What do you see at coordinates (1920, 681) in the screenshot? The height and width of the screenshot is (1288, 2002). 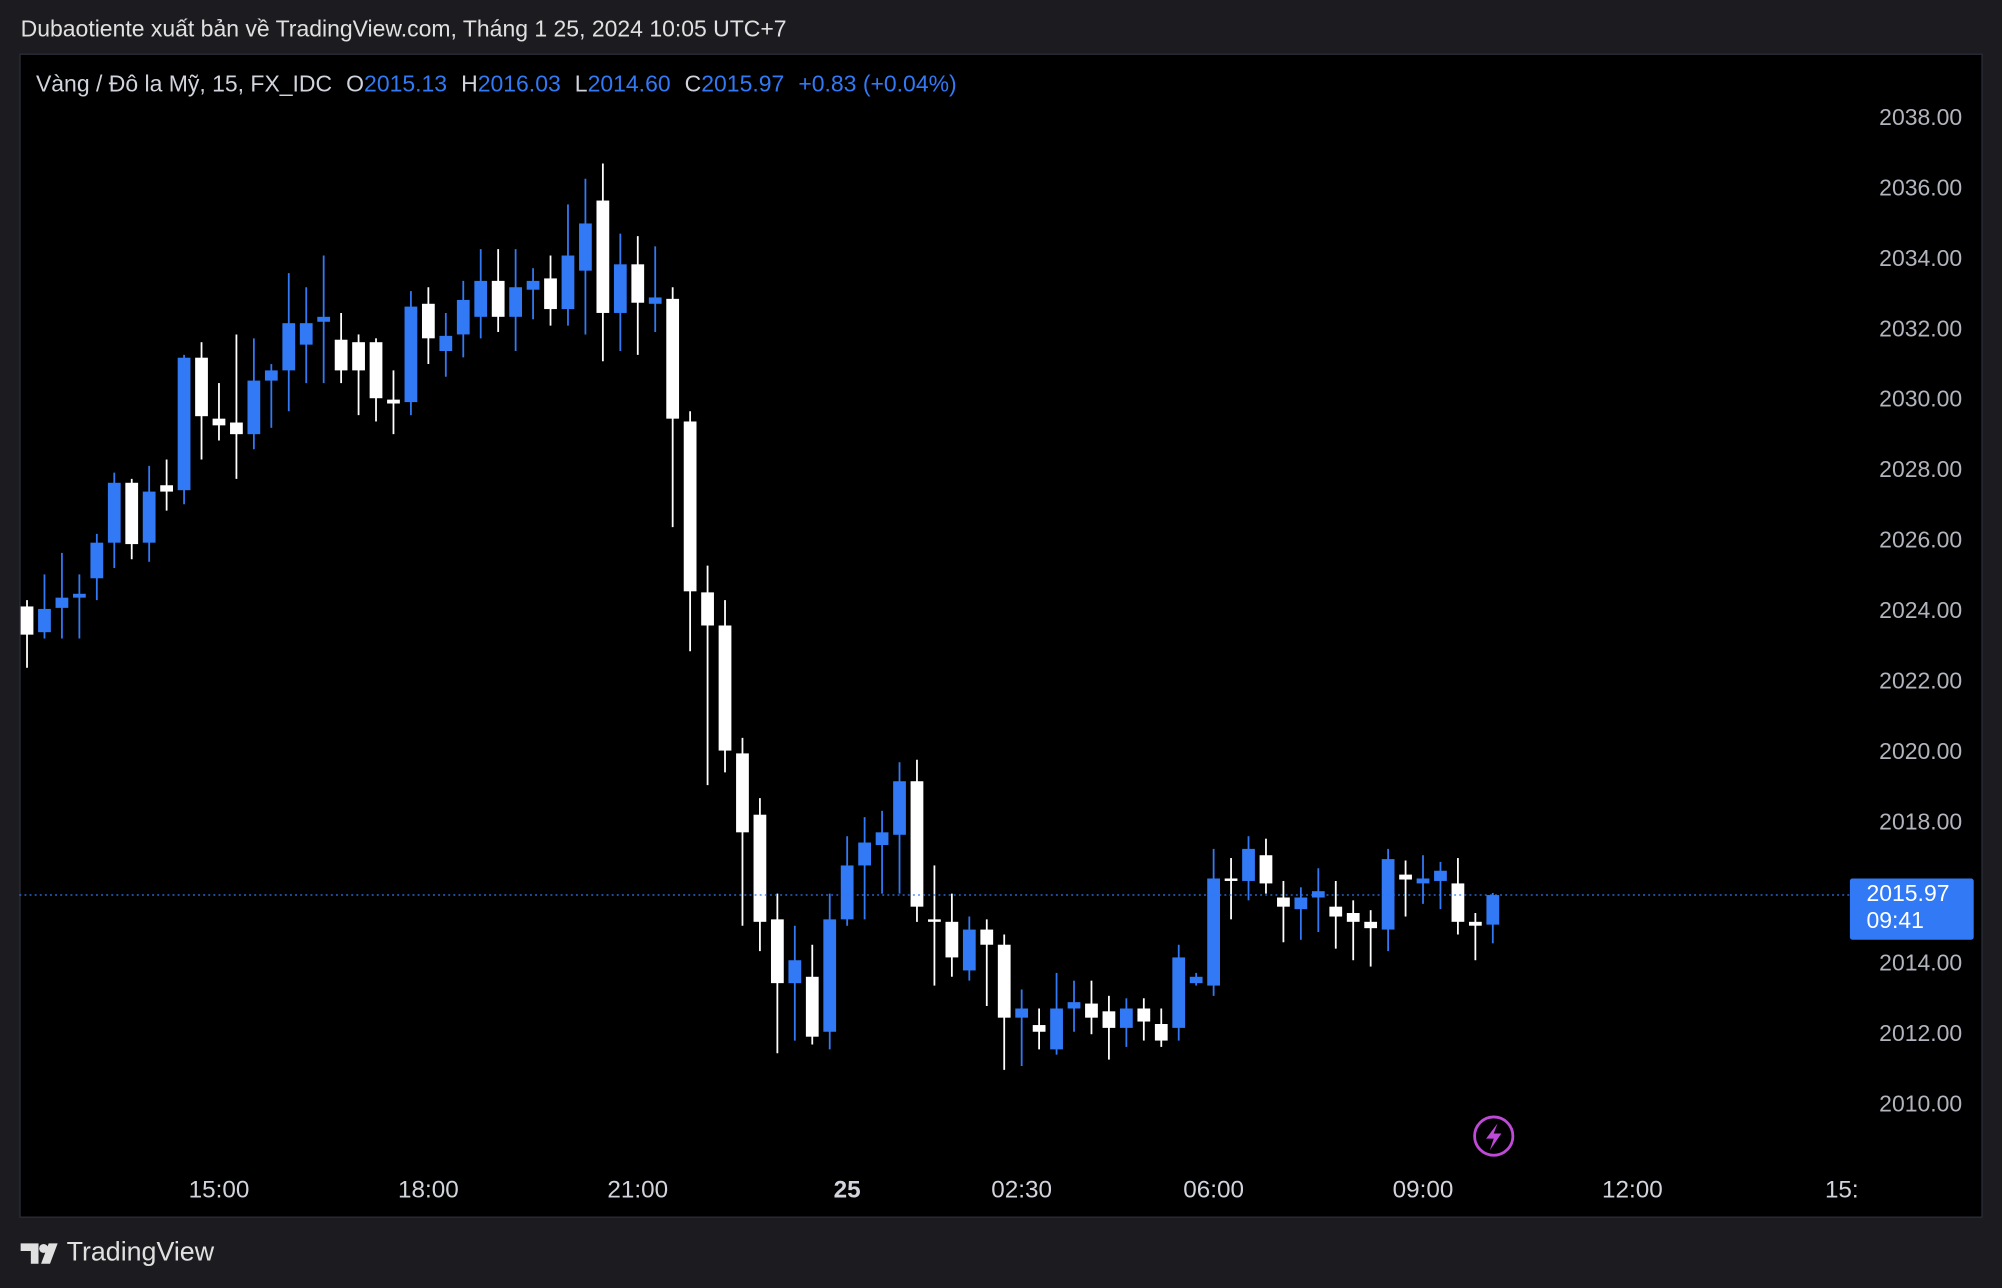 I see `y-tick-label: 2022.00` at bounding box center [1920, 681].